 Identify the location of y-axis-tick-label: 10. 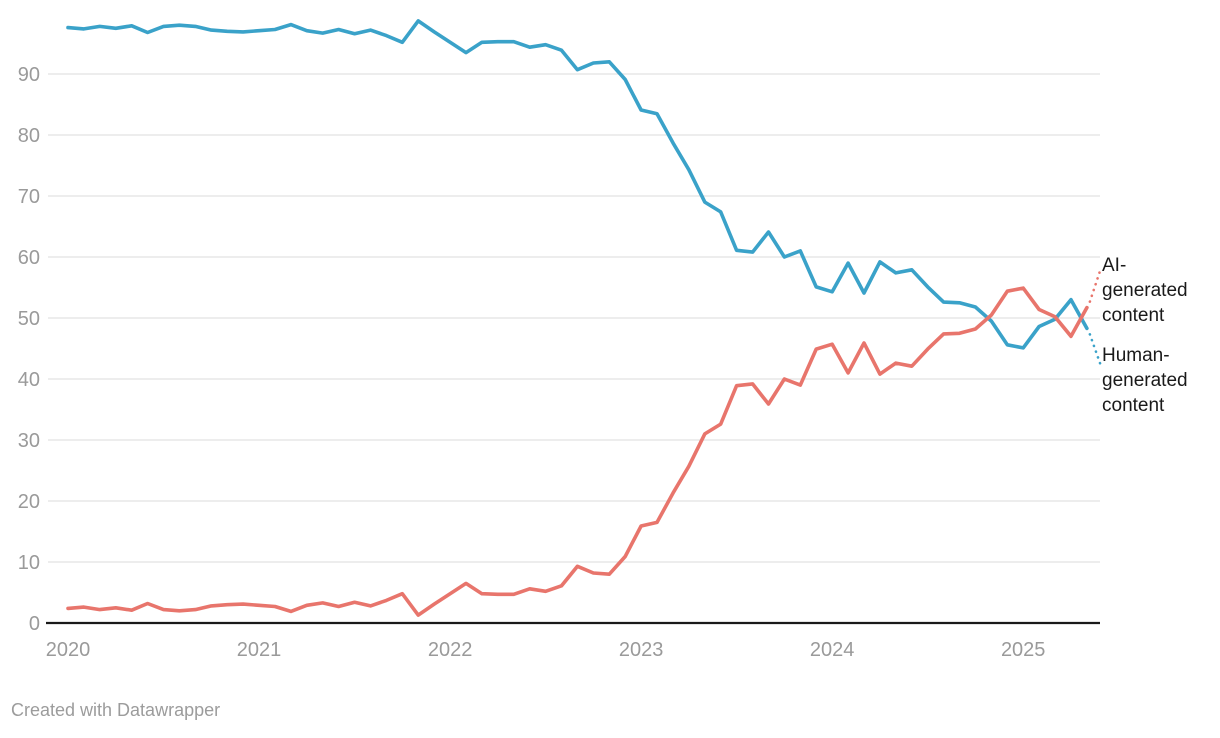
(29, 563).